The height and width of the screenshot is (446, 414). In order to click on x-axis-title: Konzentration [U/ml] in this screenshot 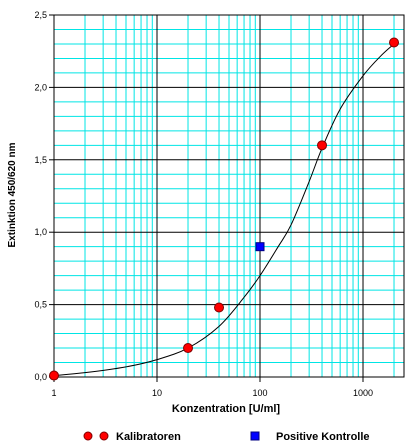, I will do `click(226, 409)`.